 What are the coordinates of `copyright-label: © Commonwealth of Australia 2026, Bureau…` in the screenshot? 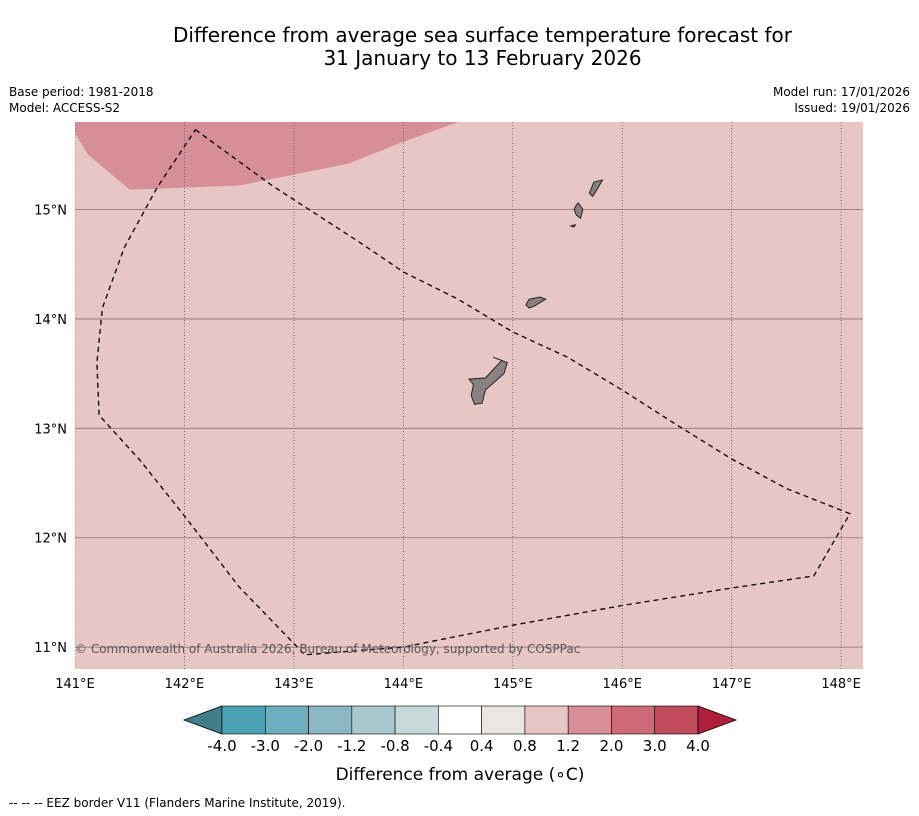 It's located at (327, 649).